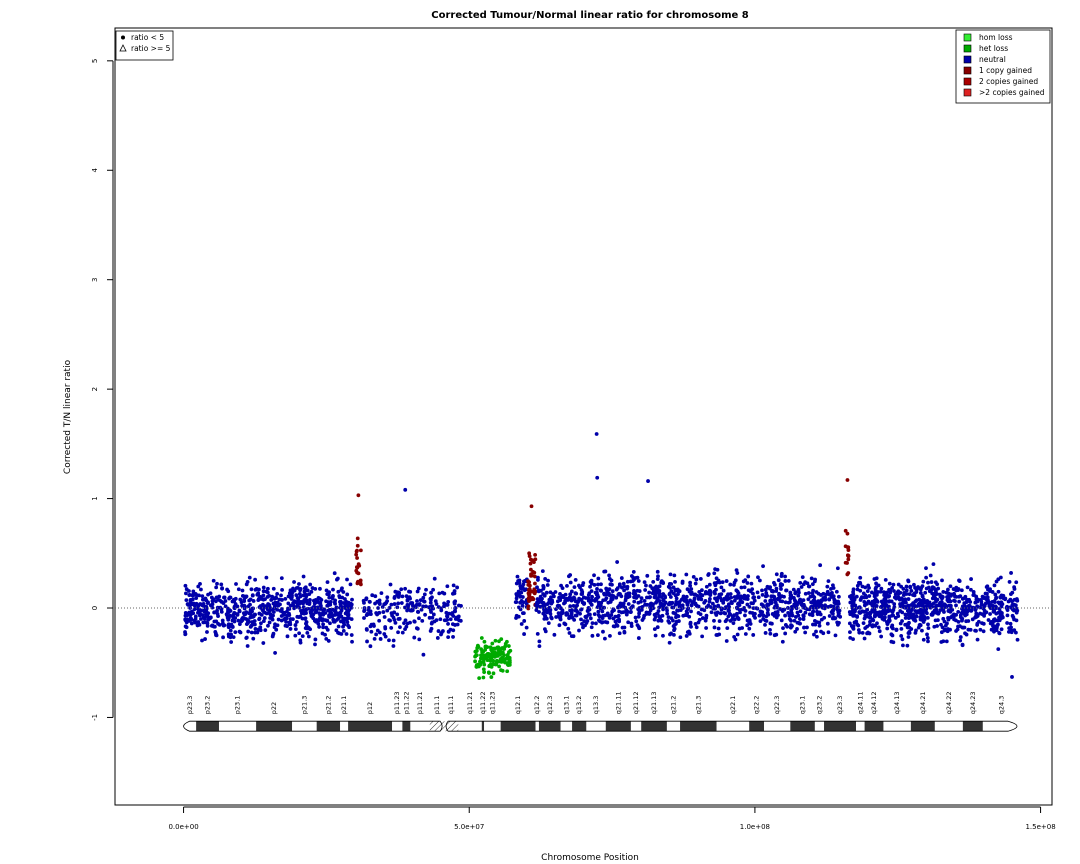 This screenshot has width=1080, height=864. Describe the element at coordinates (1001, 705) in the screenshot. I see `band-label: q24.3` at that location.